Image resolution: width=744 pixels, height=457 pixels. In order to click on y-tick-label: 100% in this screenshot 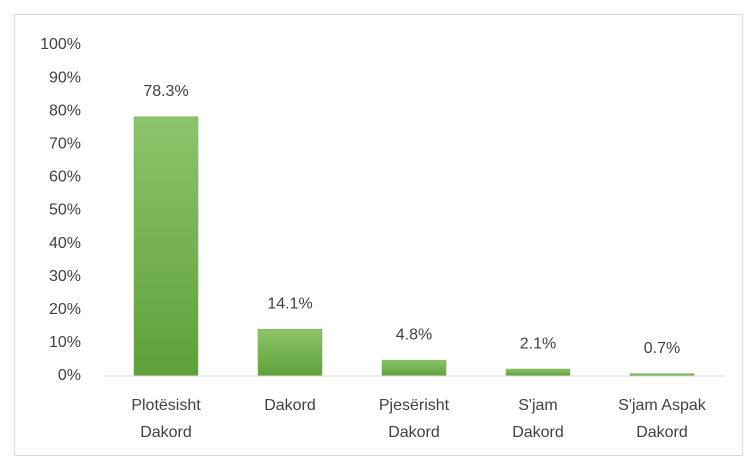, I will do `click(60, 44)`.